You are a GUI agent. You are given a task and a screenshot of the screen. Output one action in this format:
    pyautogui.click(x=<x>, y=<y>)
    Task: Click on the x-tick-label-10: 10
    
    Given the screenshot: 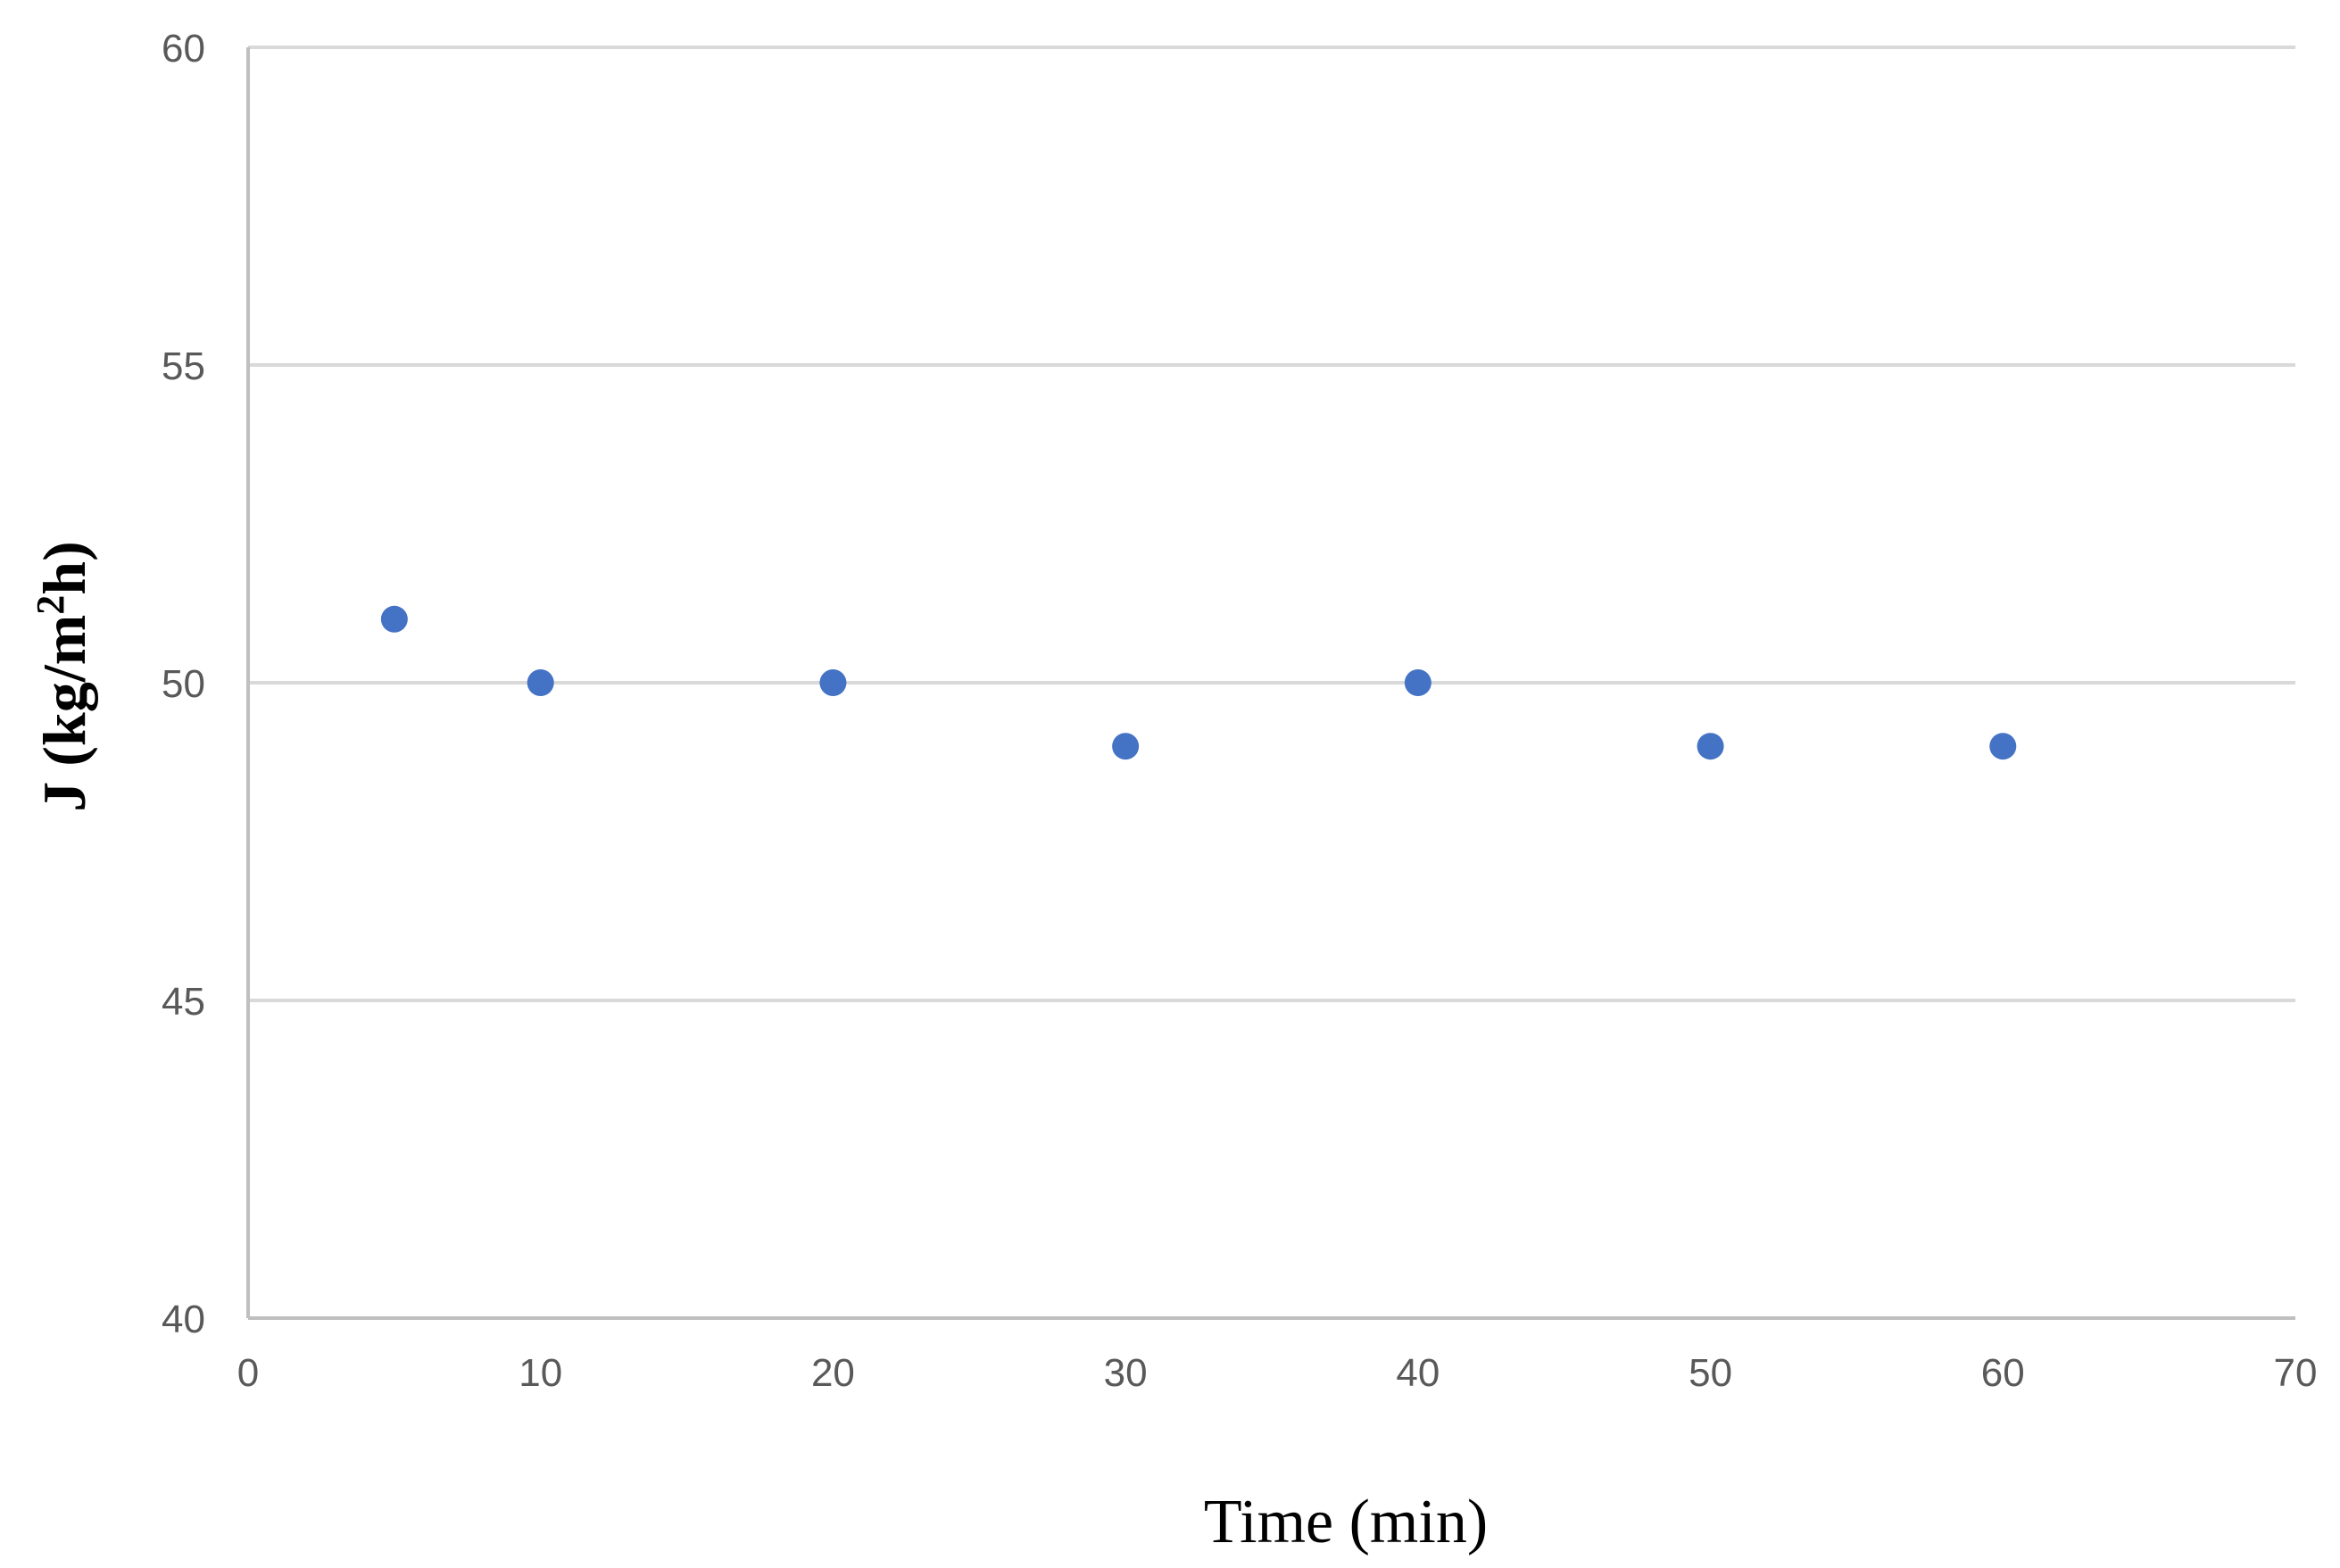 What is the action you would take?
    pyautogui.click(x=540, y=1373)
    